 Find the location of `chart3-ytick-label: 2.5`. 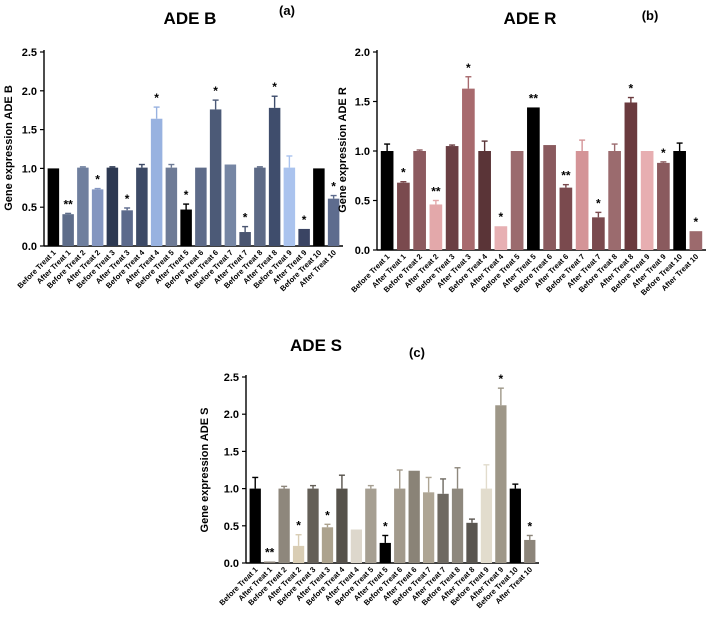

chart3-ytick-label: 2.5 is located at coordinates (231, 378).